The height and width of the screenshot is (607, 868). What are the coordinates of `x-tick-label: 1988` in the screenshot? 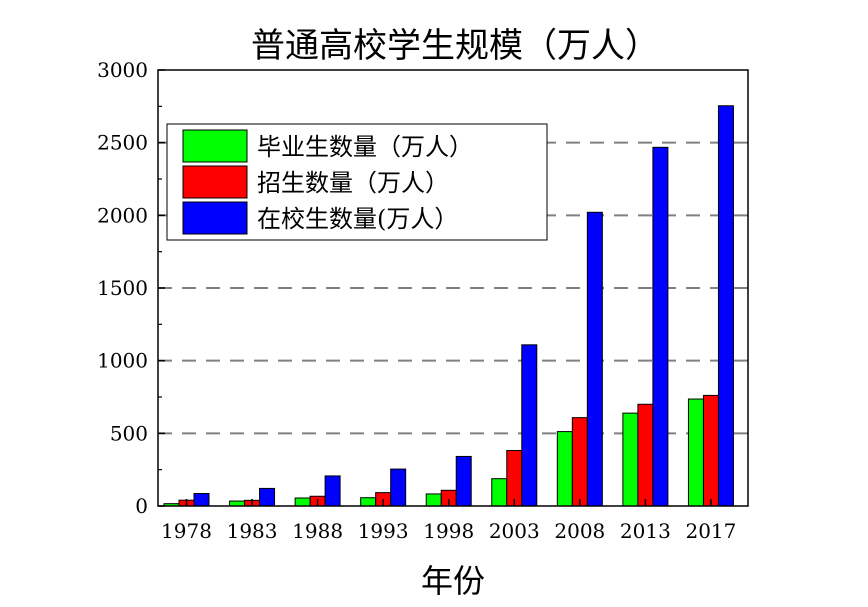 It's located at (317, 531).